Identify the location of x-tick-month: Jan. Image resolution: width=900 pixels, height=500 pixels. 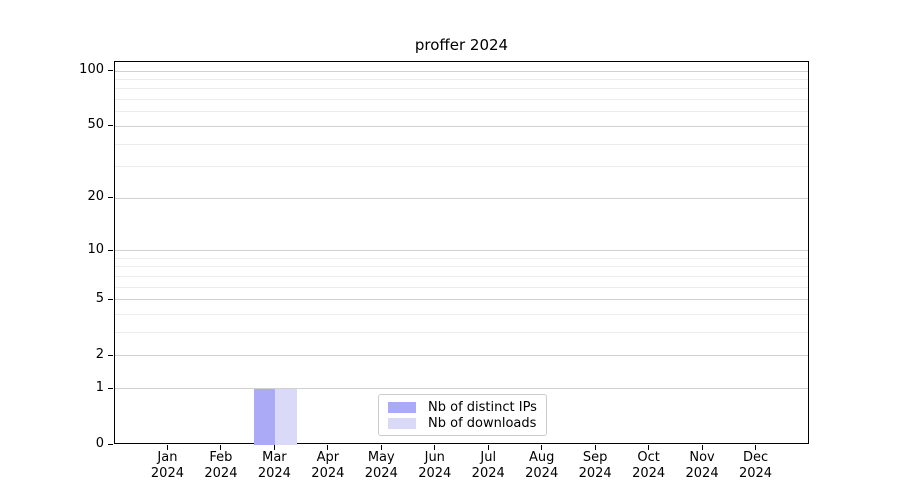
(167, 457).